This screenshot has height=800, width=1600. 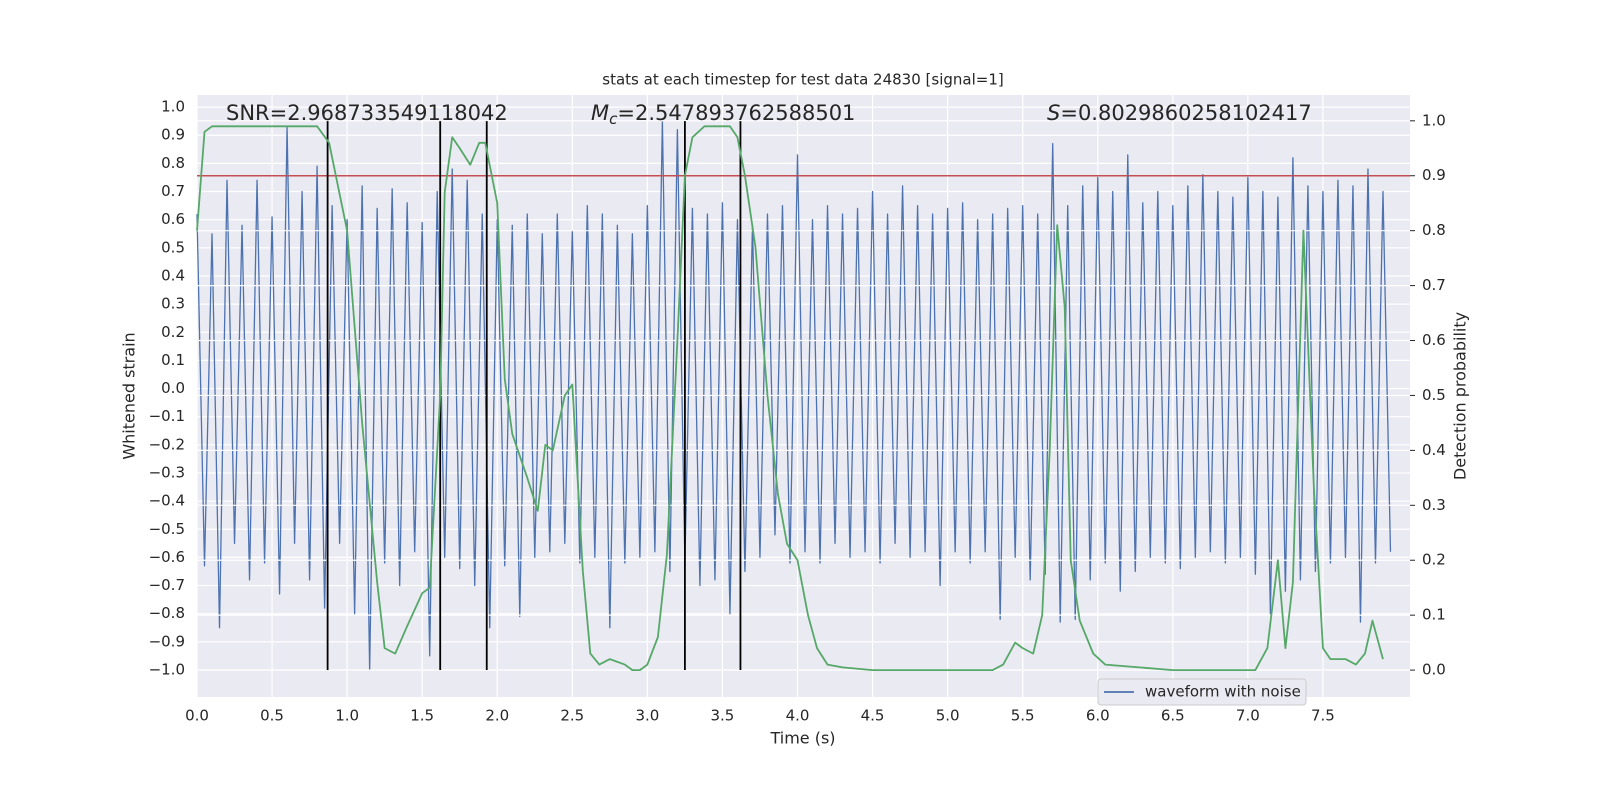 I want to click on y-tick-label: −0.1, so click(x=167, y=416).